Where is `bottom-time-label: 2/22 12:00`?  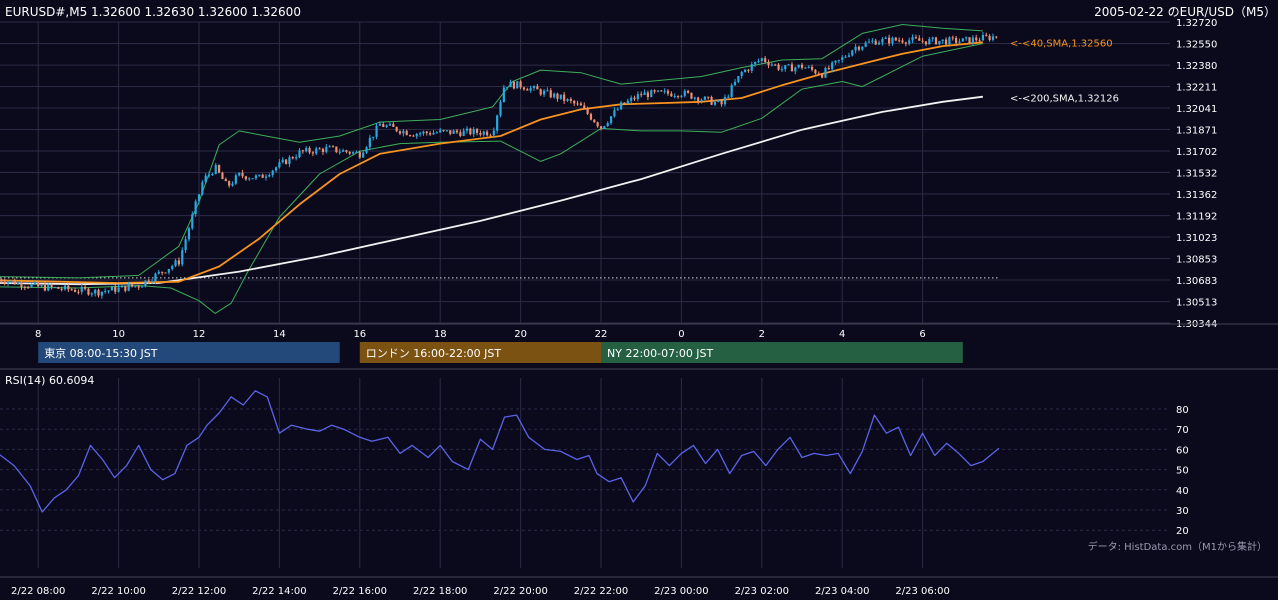
bottom-time-label: 2/22 12:00 is located at coordinates (199, 591).